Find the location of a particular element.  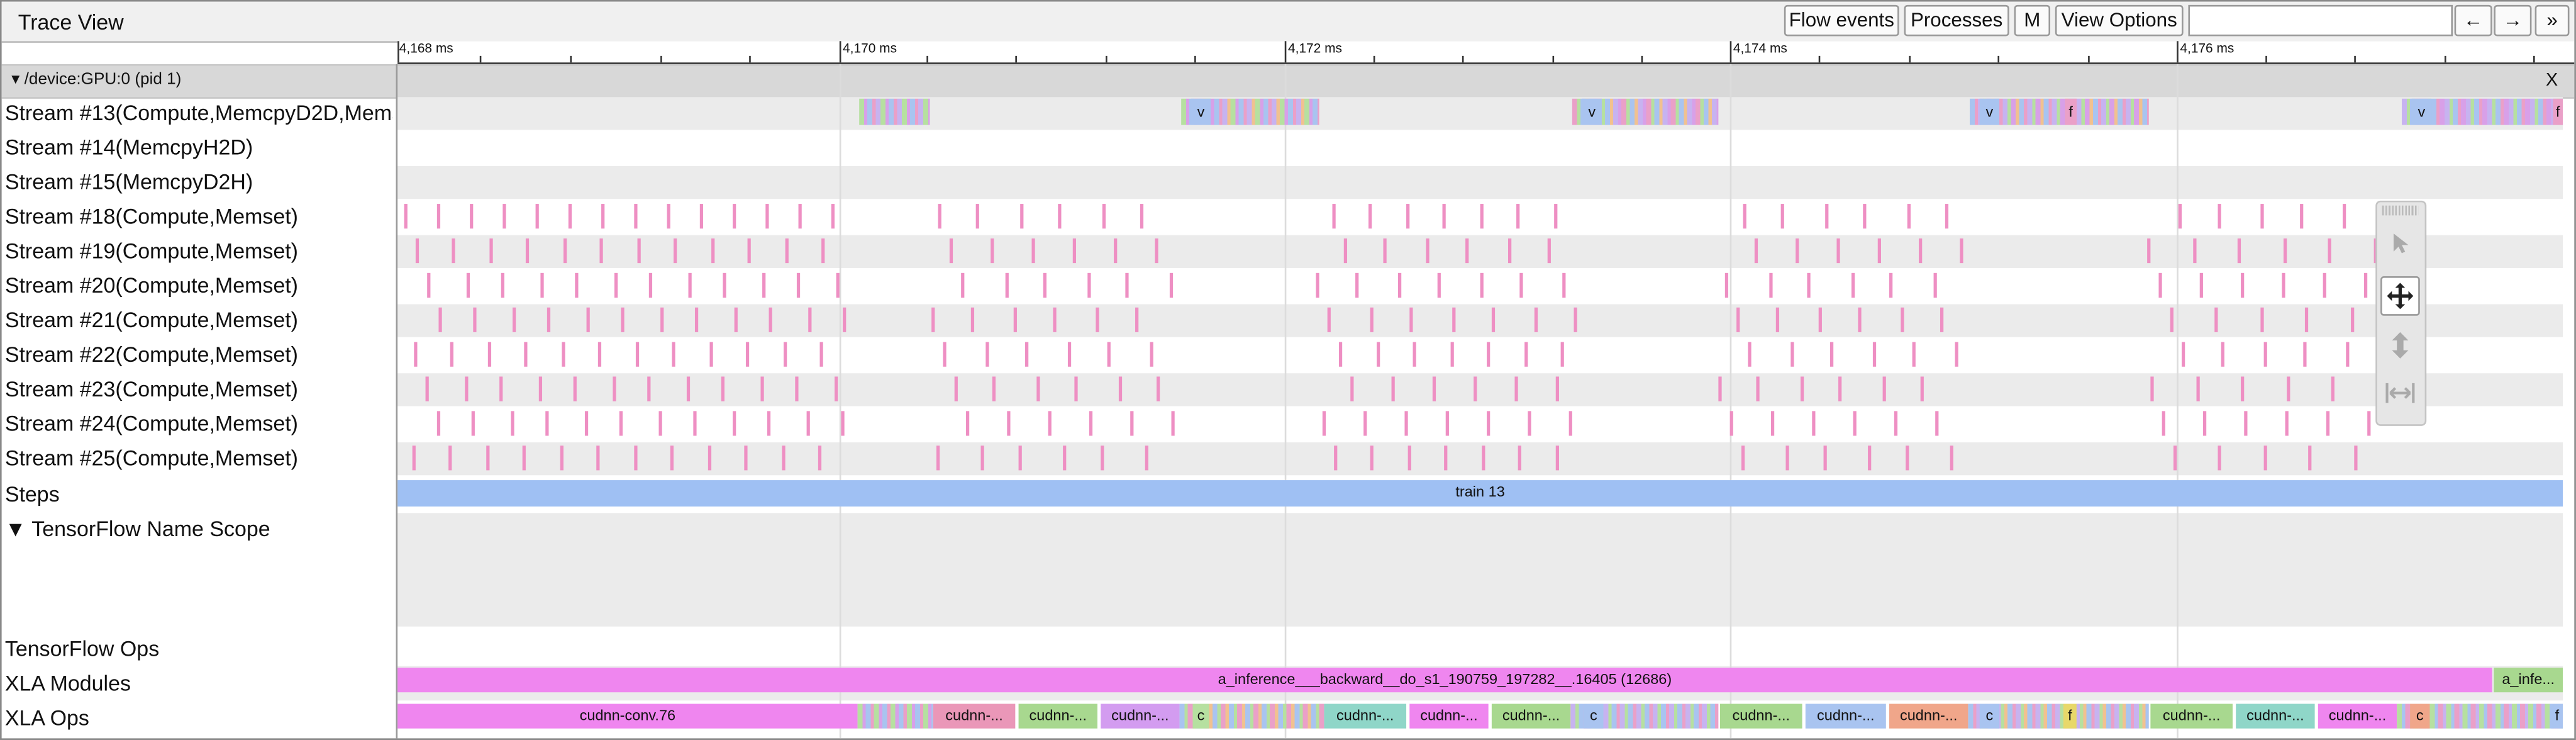

process-header: ▾ /device:GPU:0 (pid 1) X is located at coordinates (1288, 82).